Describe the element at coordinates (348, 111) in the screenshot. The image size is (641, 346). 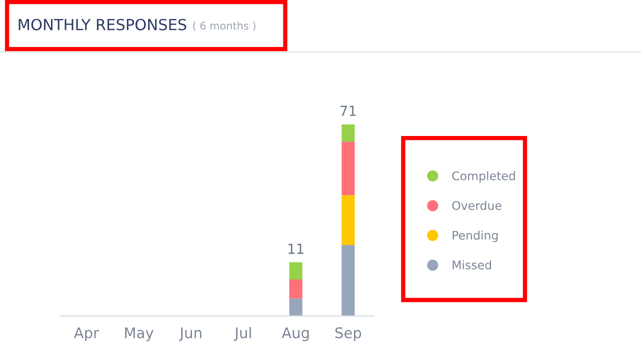
I see `annotation: 71` at that location.